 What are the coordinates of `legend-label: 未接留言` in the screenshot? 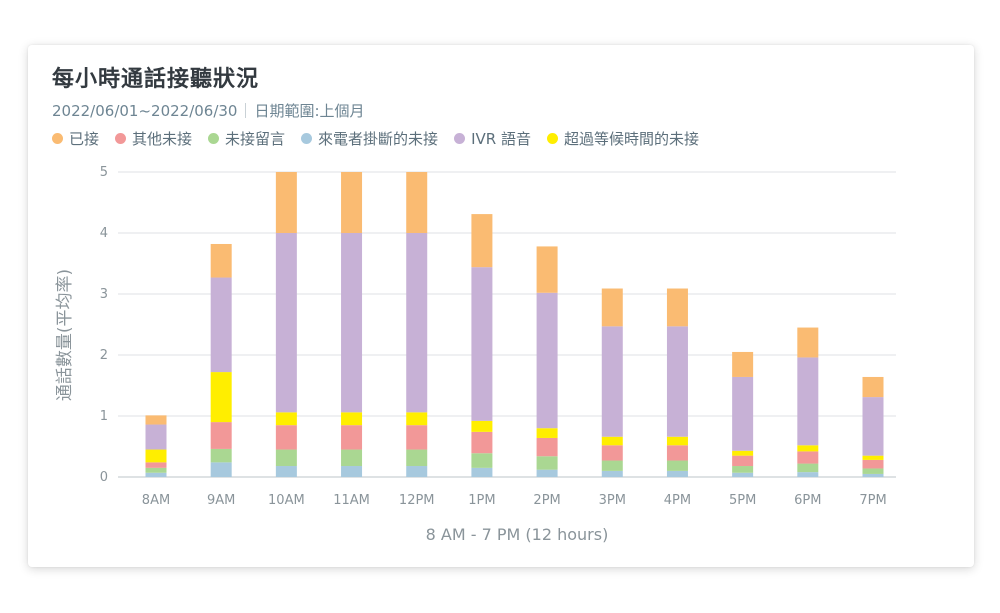 It's located at (255, 139).